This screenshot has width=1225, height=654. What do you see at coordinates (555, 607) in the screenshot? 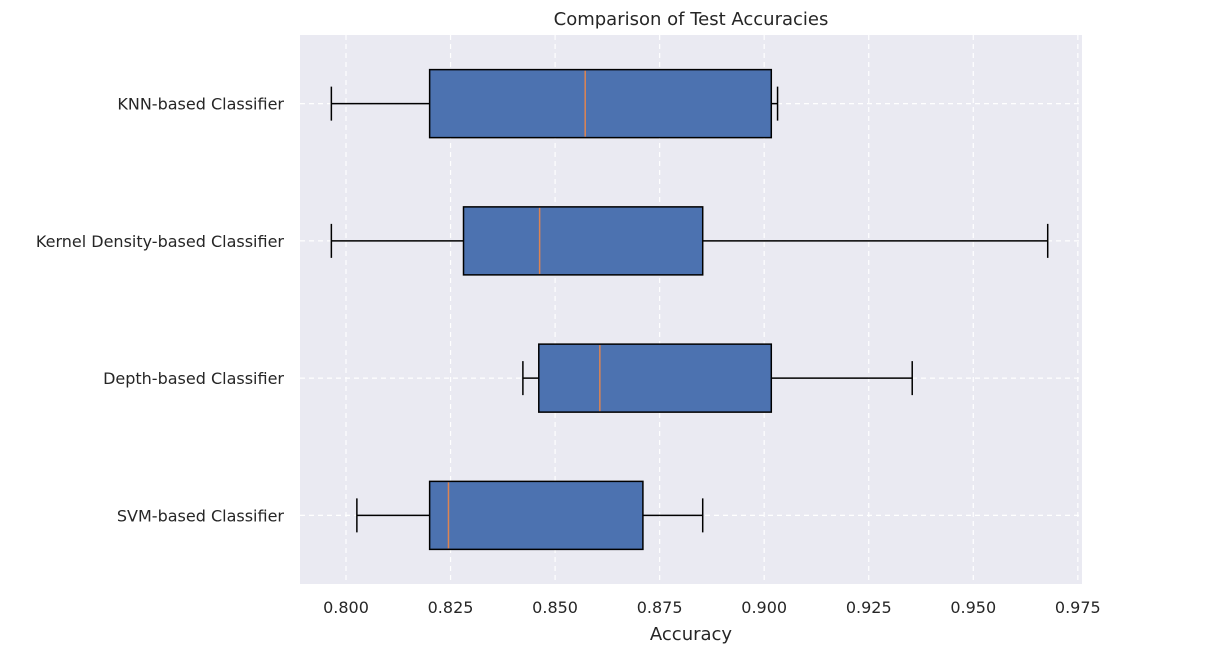
I see `x-tick-label: 0.850` at bounding box center [555, 607].